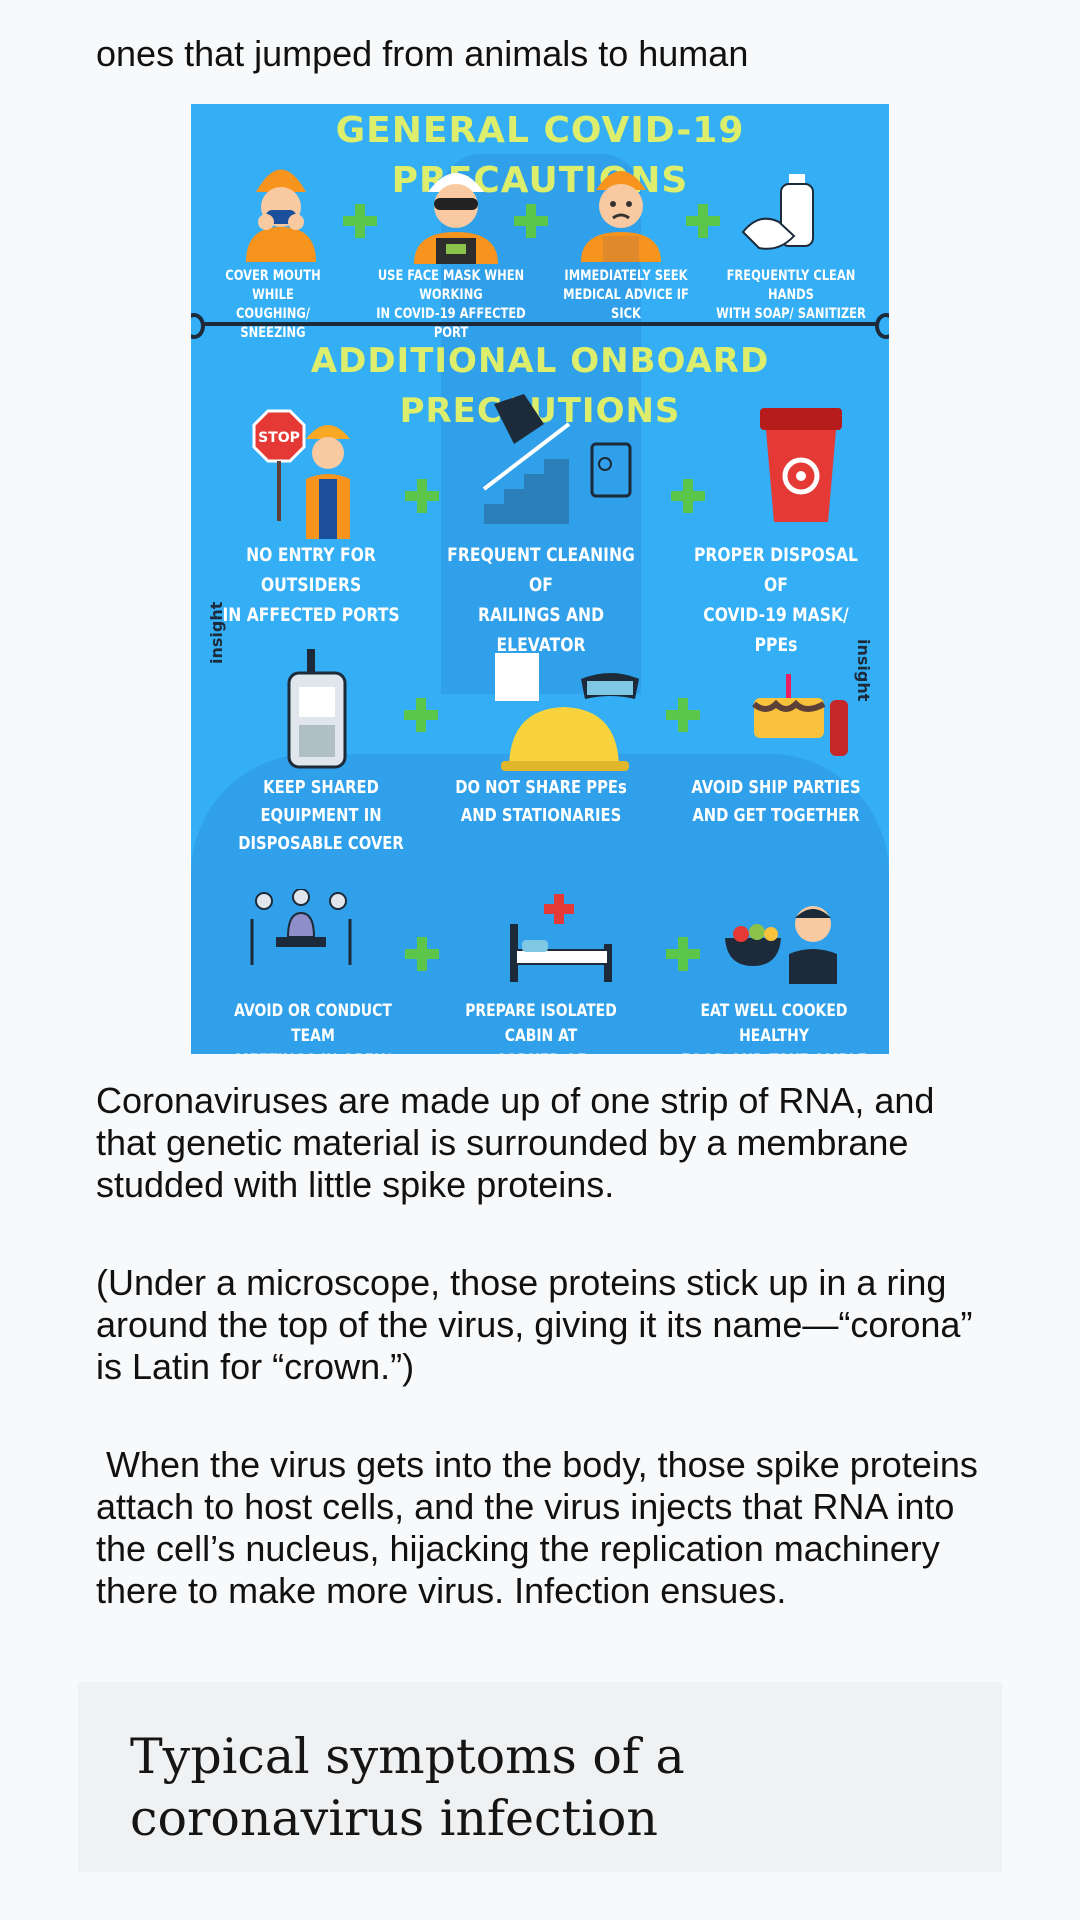  What do you see at coordinates (301, 474) in the screenshot?
I see `stop-worker-icon: STOP` at bounding box center [301, 474].